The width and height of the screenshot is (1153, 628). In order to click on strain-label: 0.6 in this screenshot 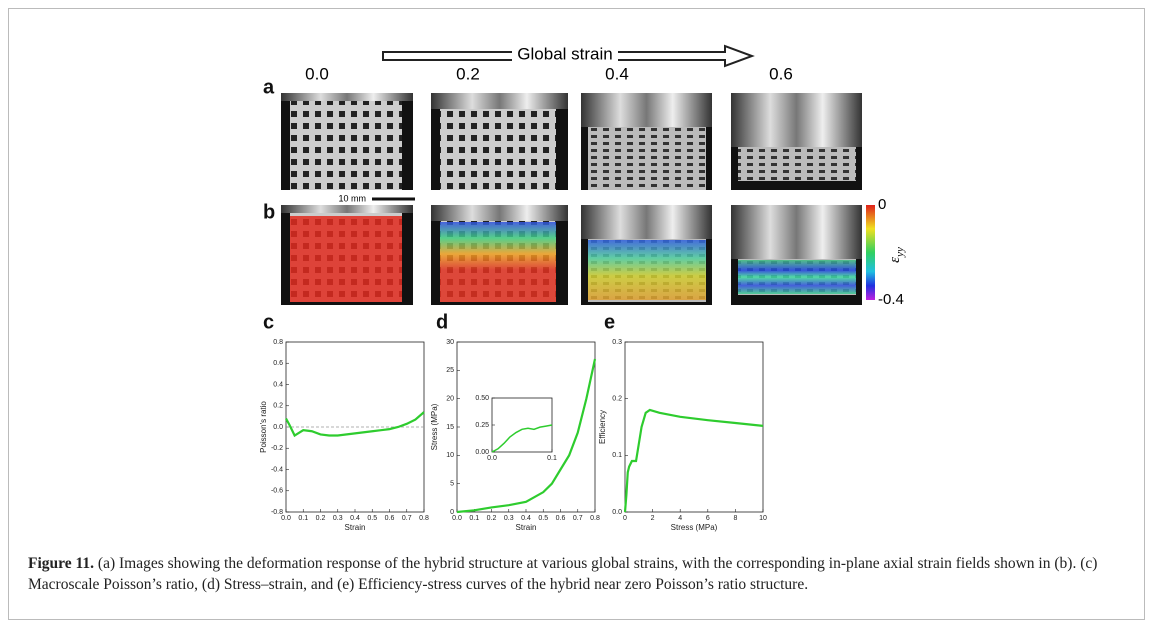, I will do `click(781, 73)`.